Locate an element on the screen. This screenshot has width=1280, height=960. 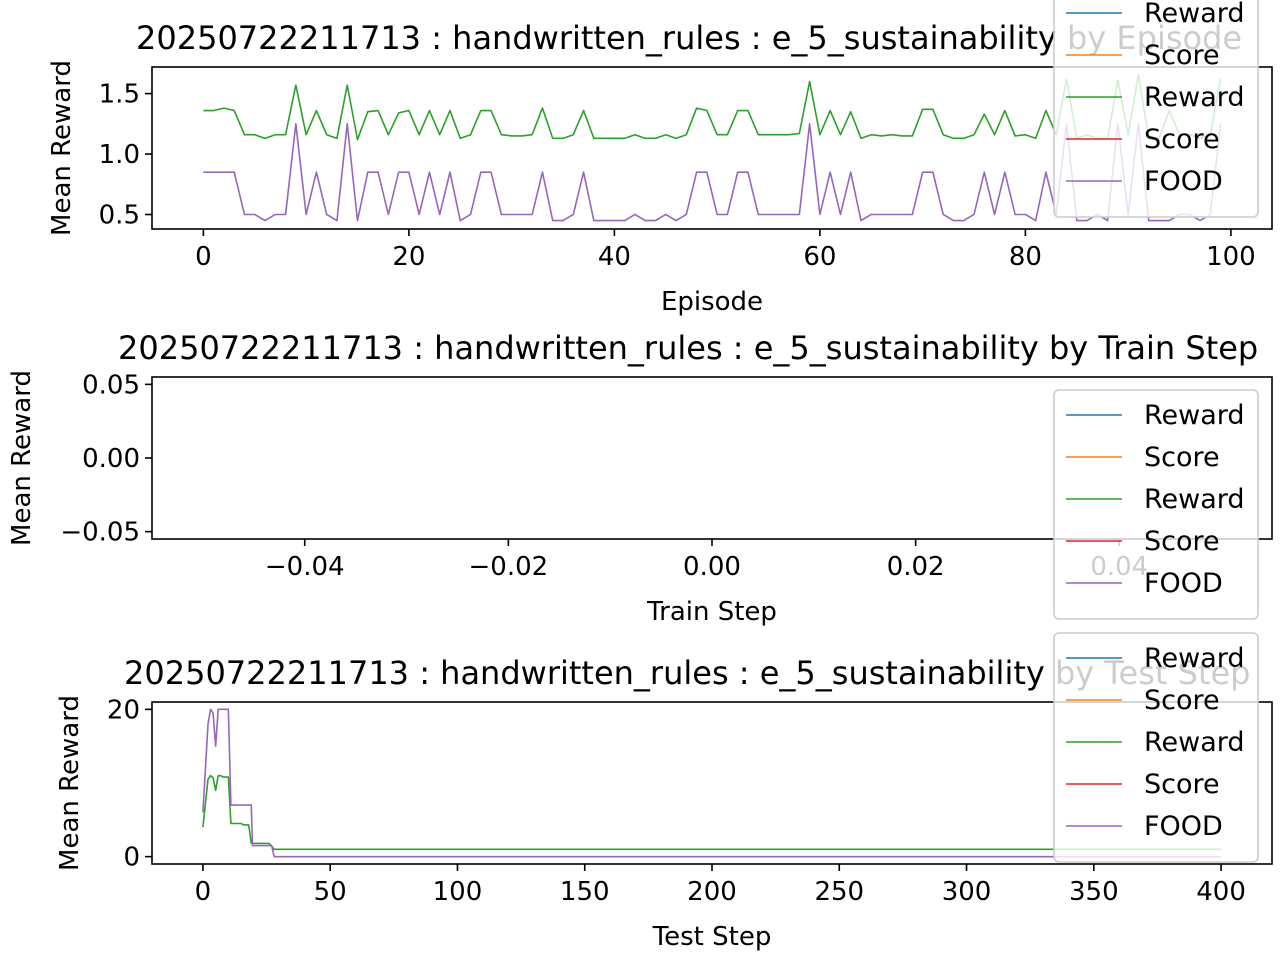
test-step-y-axis-label: Mean Reward is located at coordinates (70, 783).